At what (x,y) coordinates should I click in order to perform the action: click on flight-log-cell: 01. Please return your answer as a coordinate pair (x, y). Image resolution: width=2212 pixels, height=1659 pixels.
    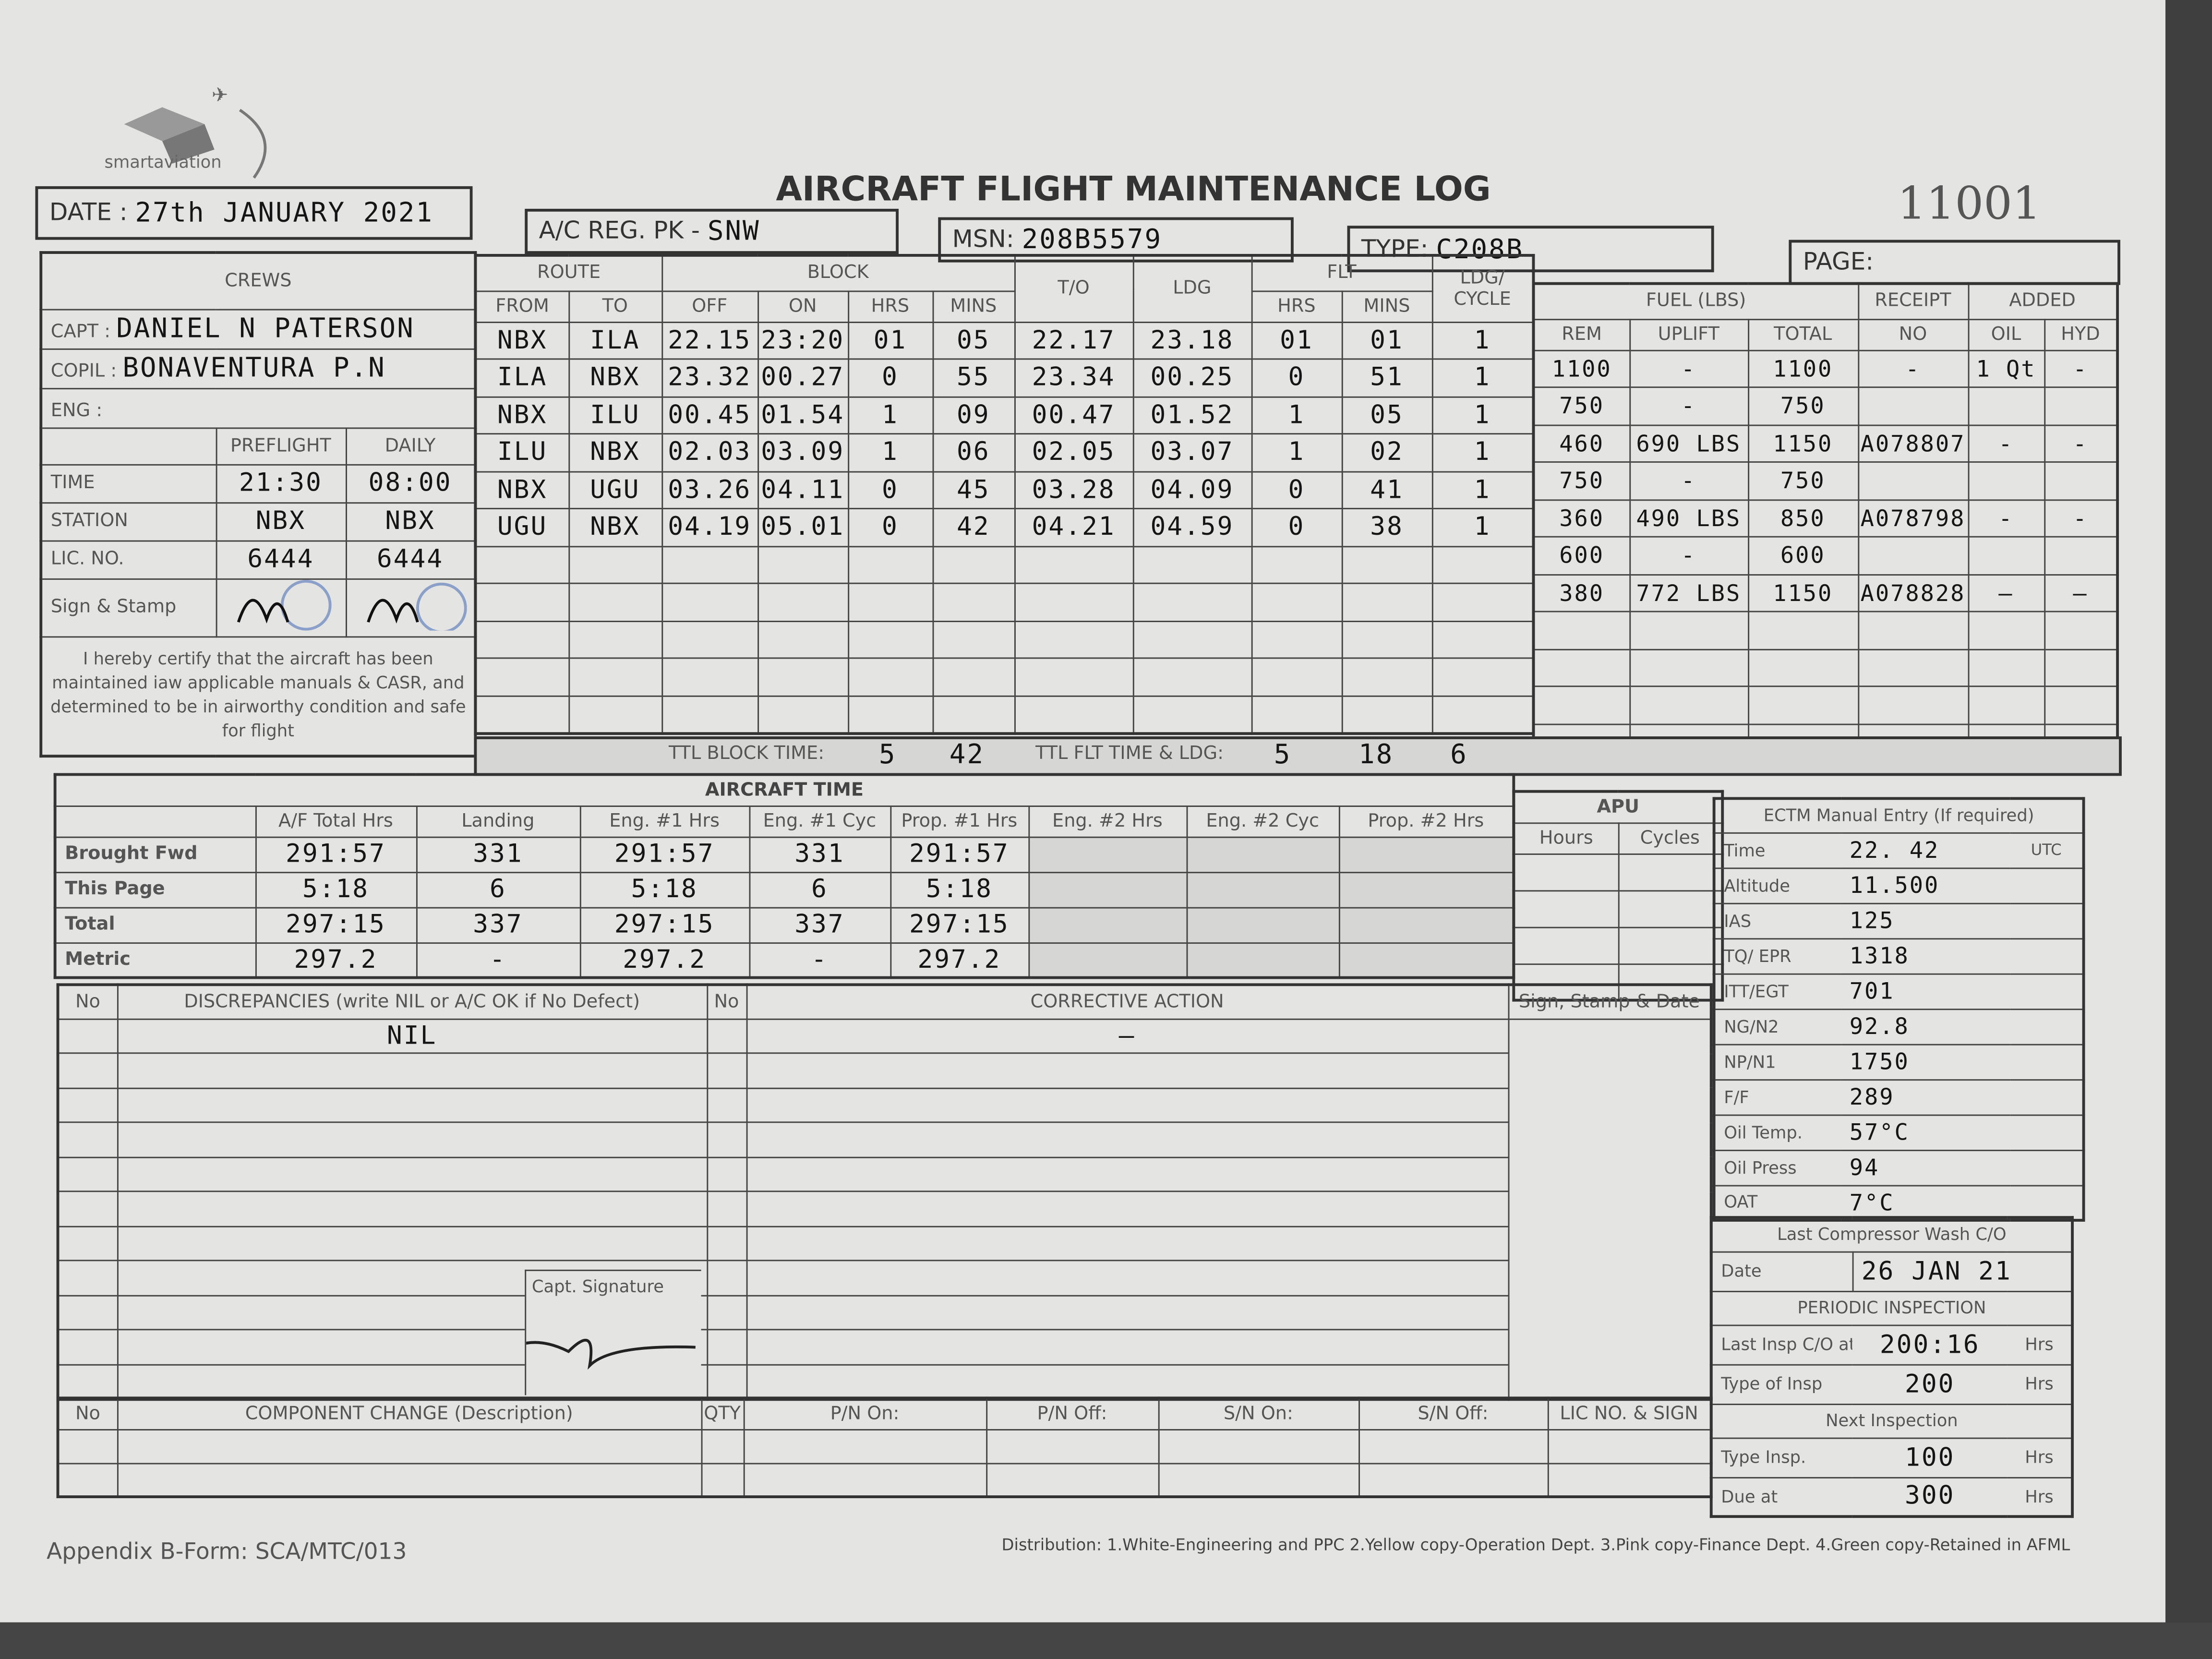
    Looking at the image, I should click on (1387, 341).